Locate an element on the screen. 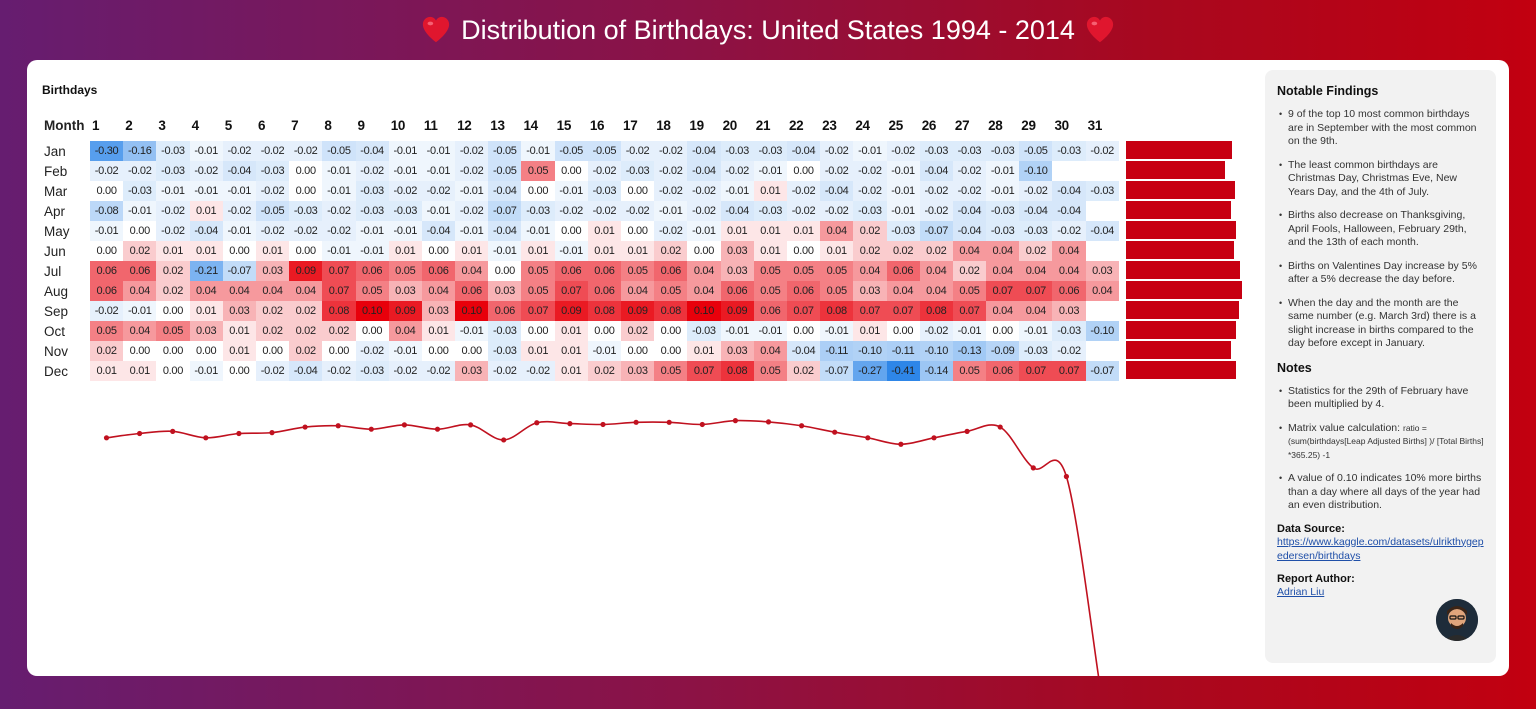 Image resolution: width=1536 pixels, height=709 pixels. matrix-cell: 0.07 is located at coordinates (704, 371).